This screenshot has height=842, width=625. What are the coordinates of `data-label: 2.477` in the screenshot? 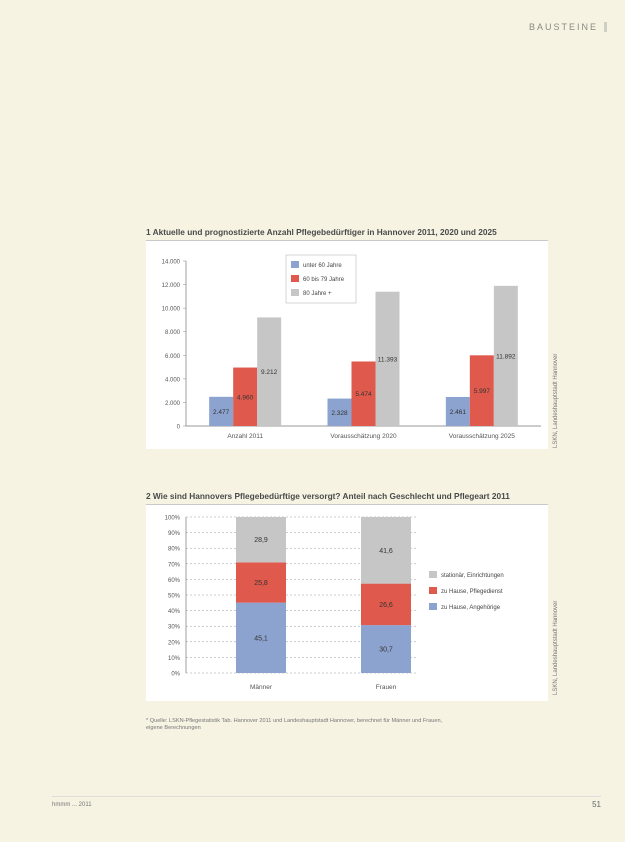 It's located at (221, 412).